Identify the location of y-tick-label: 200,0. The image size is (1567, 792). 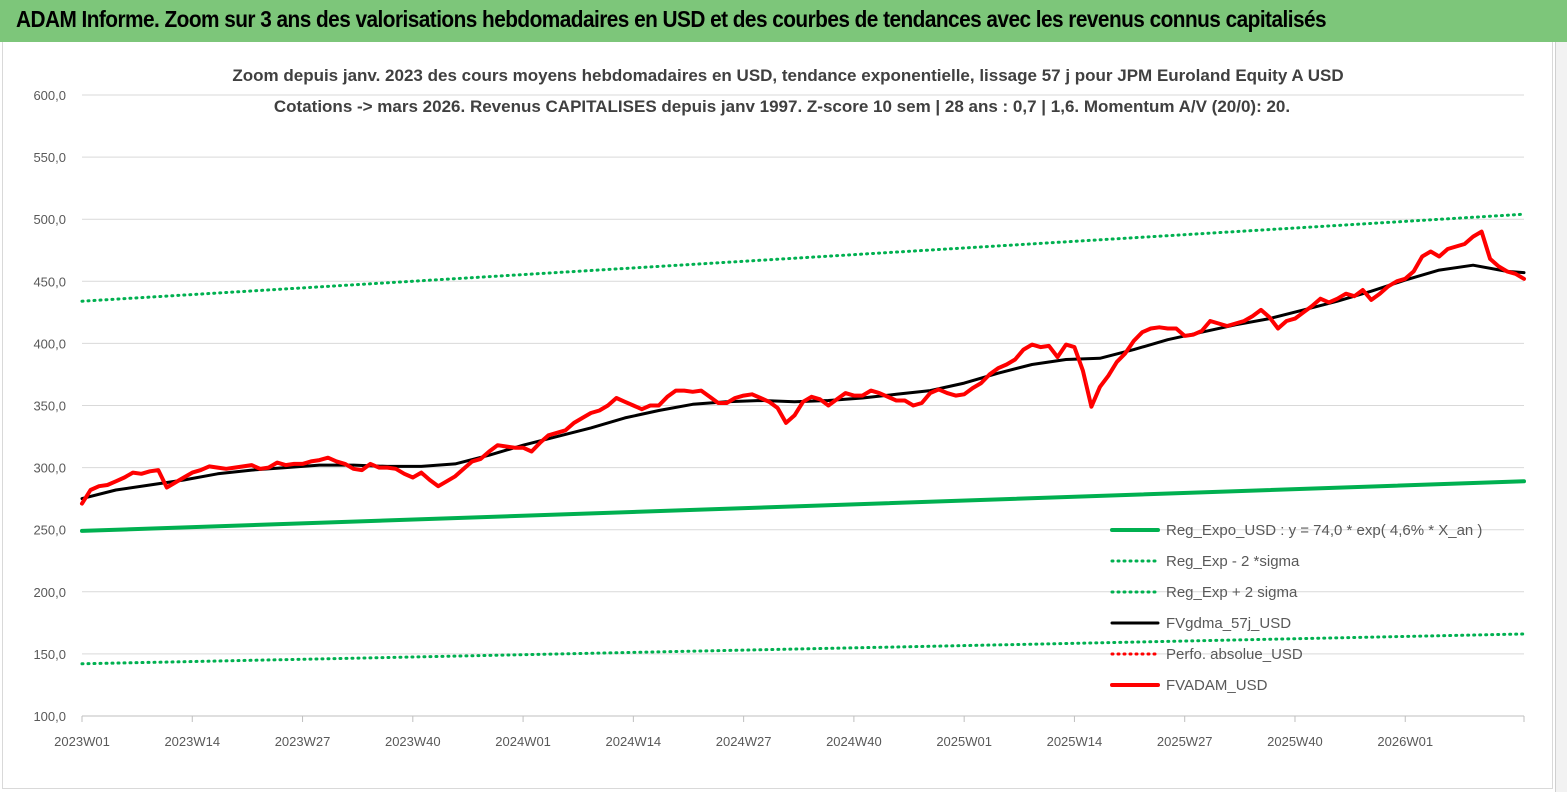
(49, 592).